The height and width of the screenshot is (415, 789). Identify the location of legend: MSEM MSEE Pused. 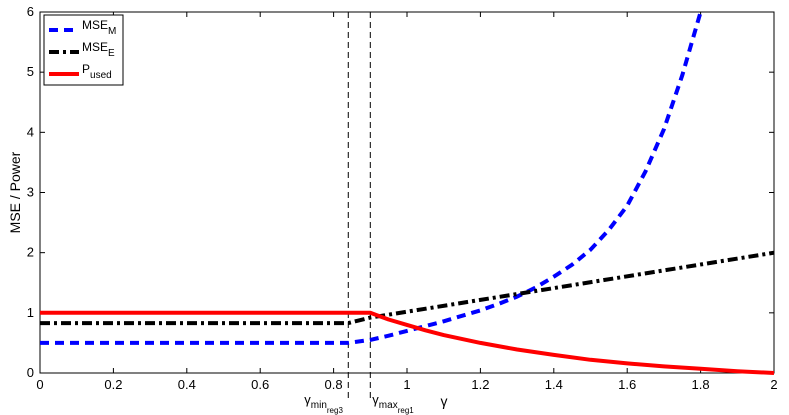
(83, 50).